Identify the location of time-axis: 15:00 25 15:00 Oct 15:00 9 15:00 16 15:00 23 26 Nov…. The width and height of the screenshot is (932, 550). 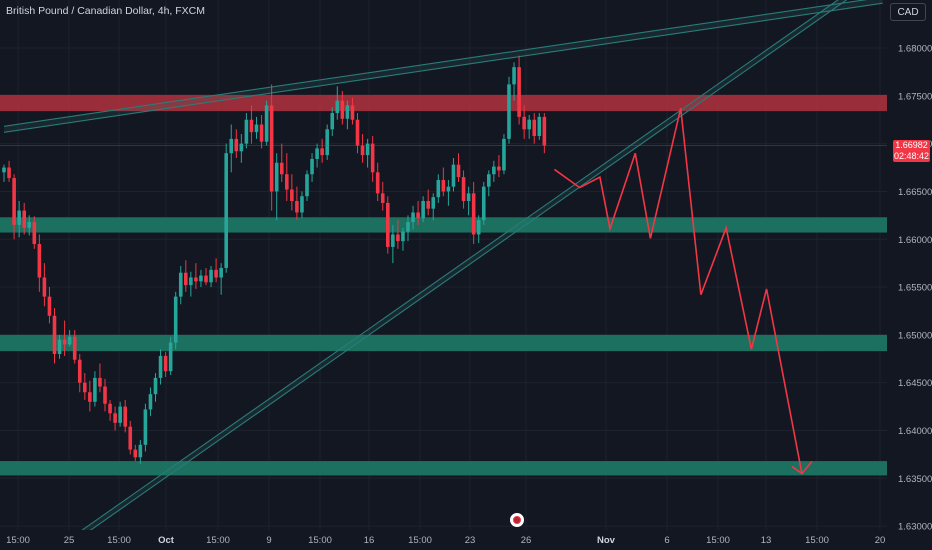
(466, 540).